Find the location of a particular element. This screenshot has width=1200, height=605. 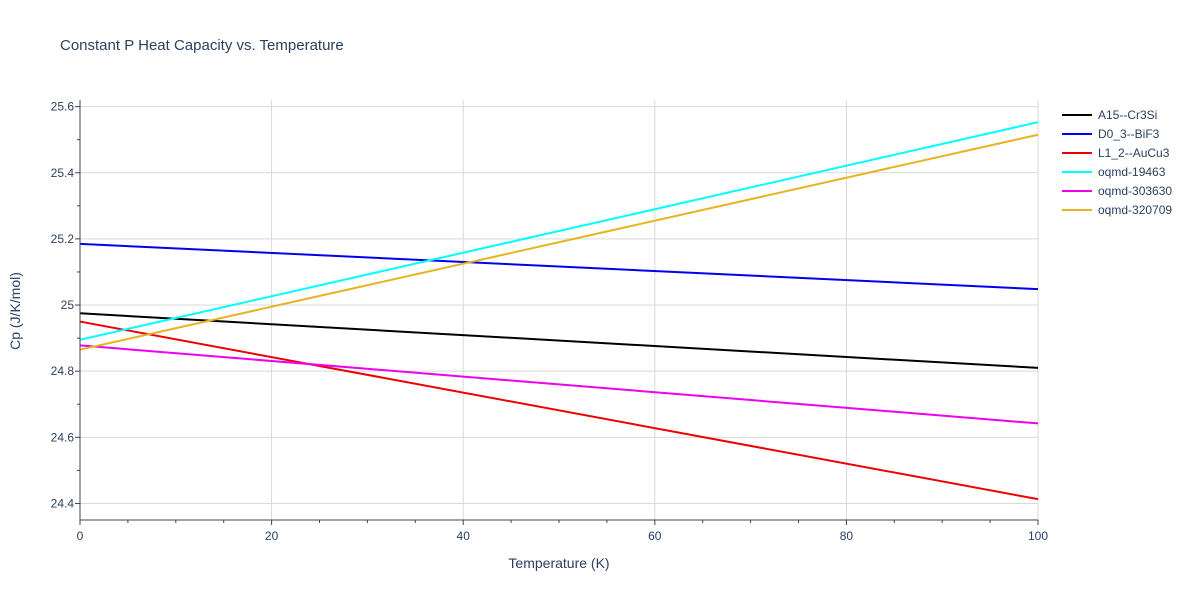

y-axis-title: Cp (J/K/mol) is located at coordinates (15, 311).